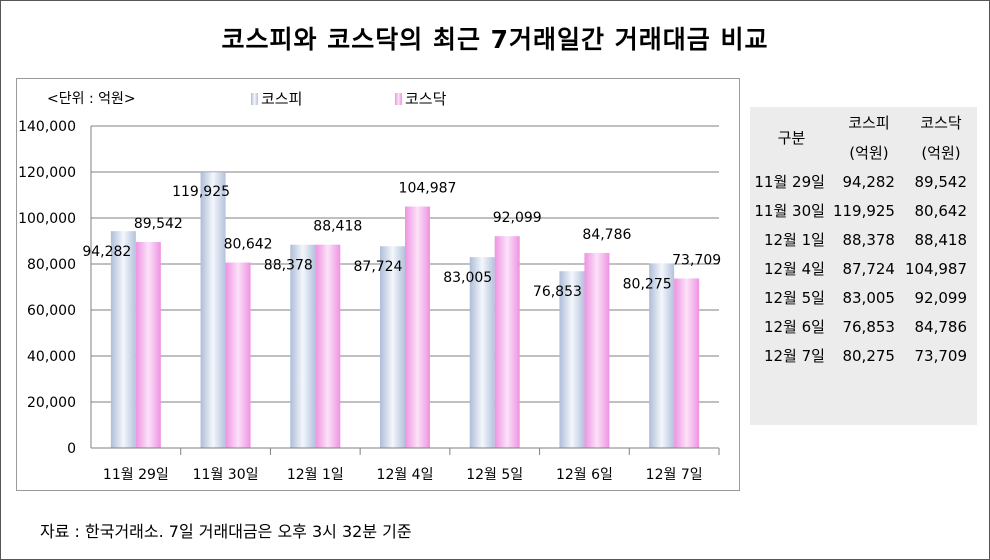 Image resolution: width=990 pixels, height=560 pixels. What do you see at coordinates (106, 252) in the screenshot?
I see `value-label-kospi: 94,282` at bounding box center [106, 252].